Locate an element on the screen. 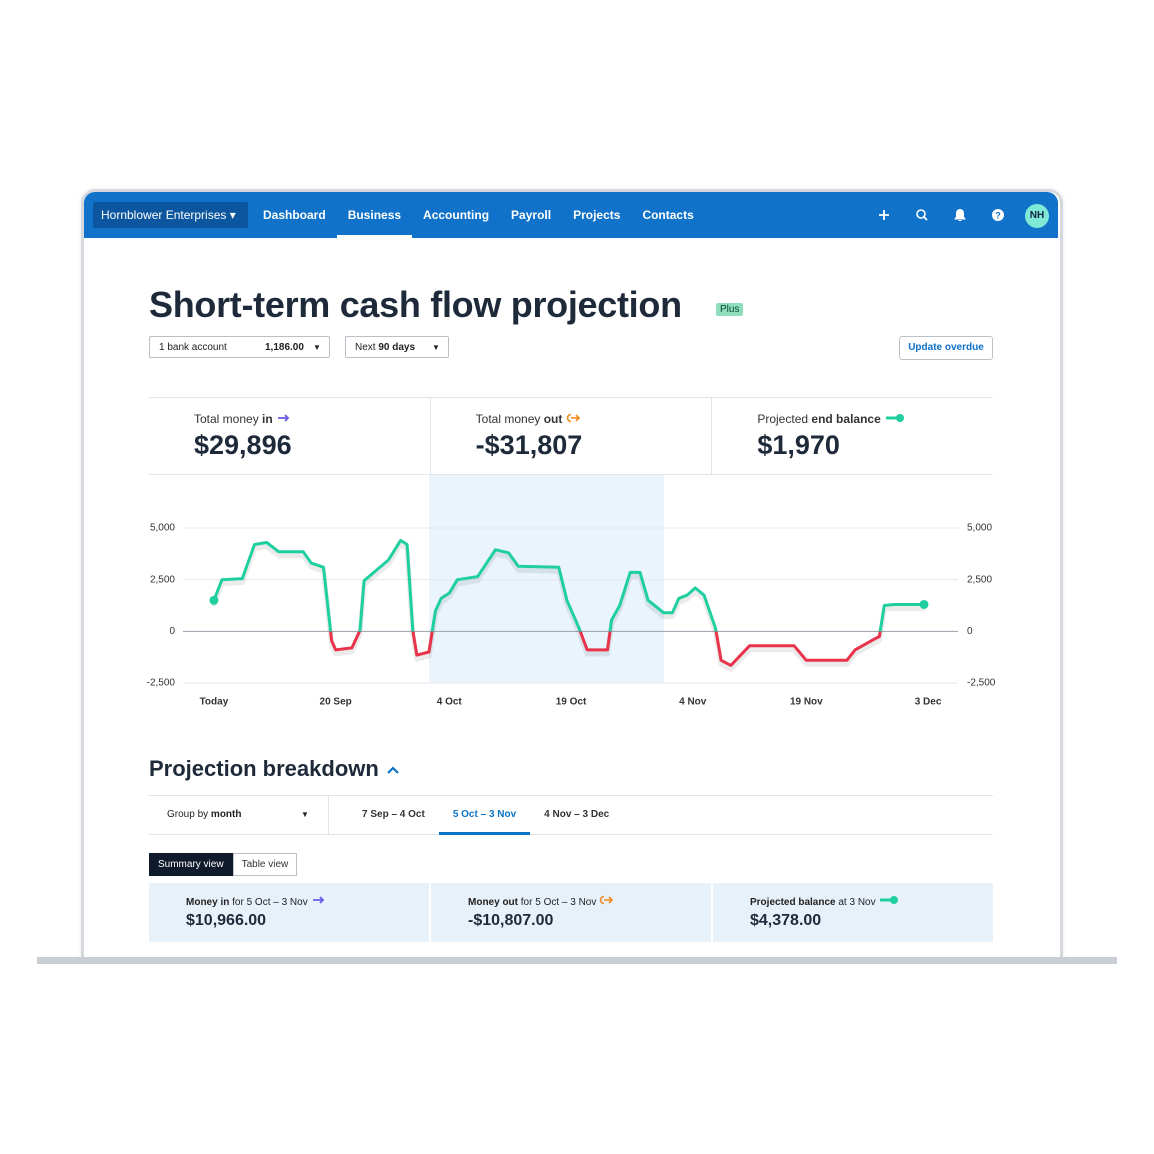  nav-item: Business is located at coordinates (374, 215).